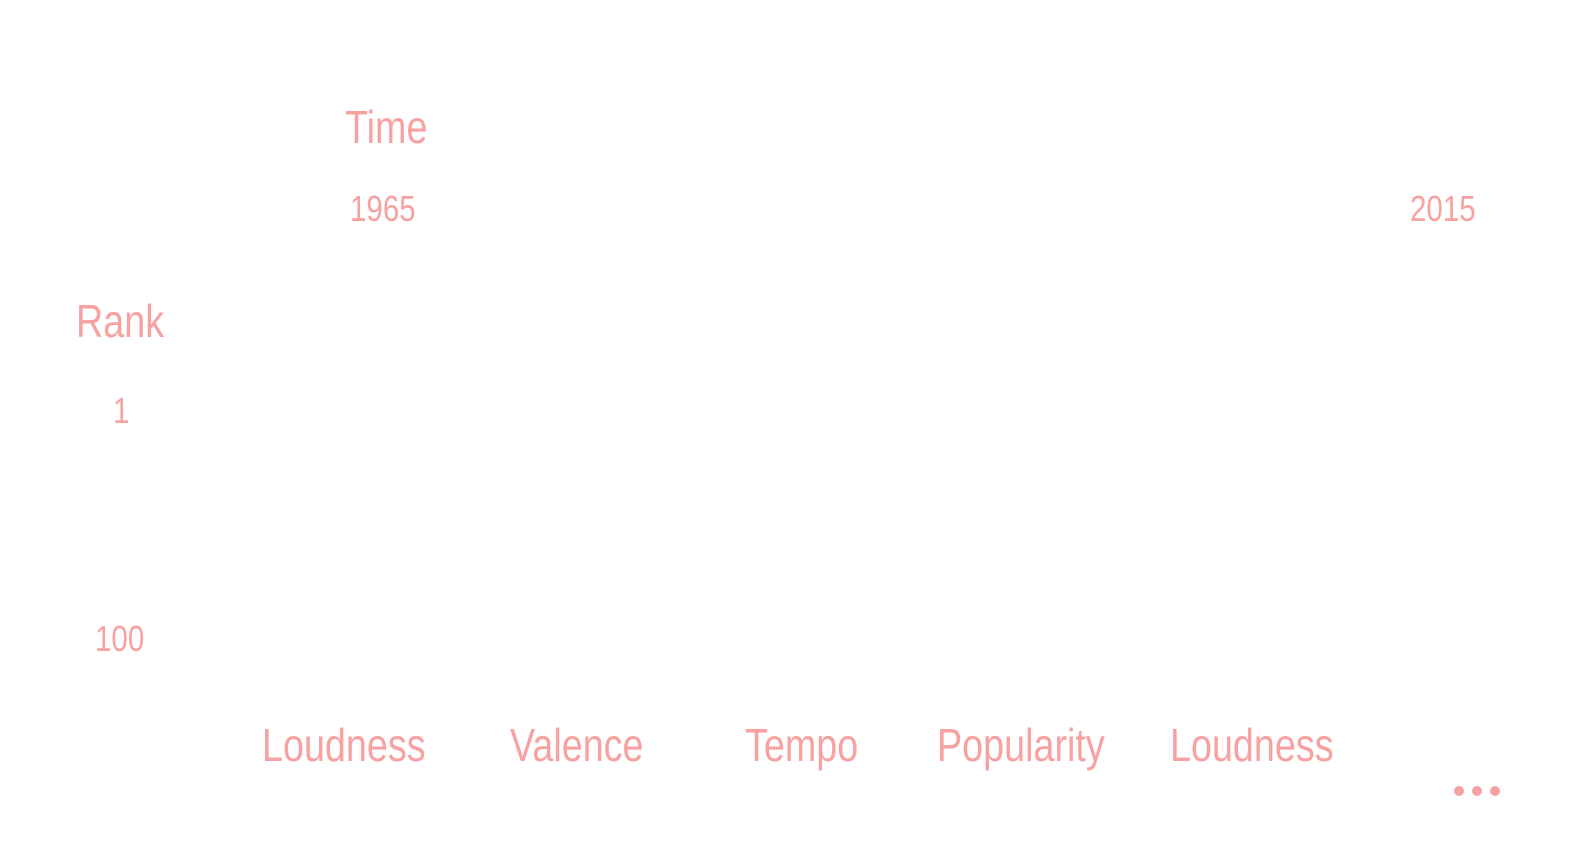 This screenshot has height=856, width=1596. What do you see at coordinates (344, 745) in the screenshot?
I see `attribute-loudness: Loudness` at bounding box center [344, 745].